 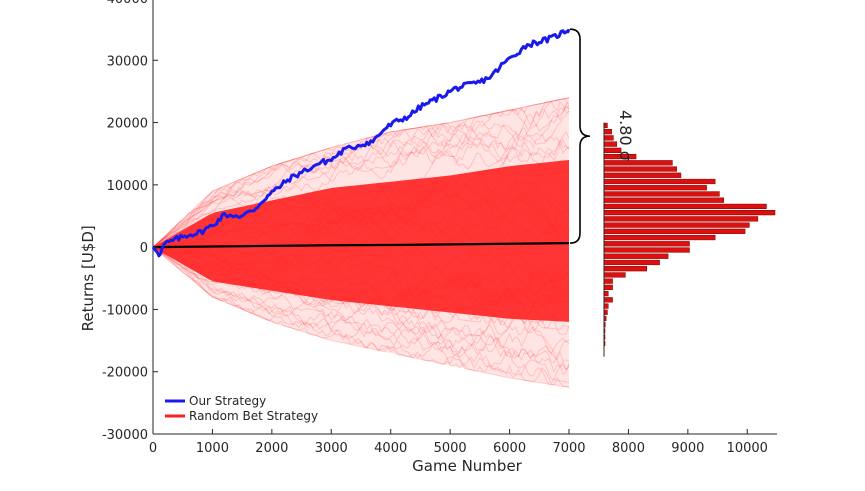 What do you see at coordinates (509, 448) in the screenshot?
I see `x-tick-label: 6000` at bounding box center [509, 448].